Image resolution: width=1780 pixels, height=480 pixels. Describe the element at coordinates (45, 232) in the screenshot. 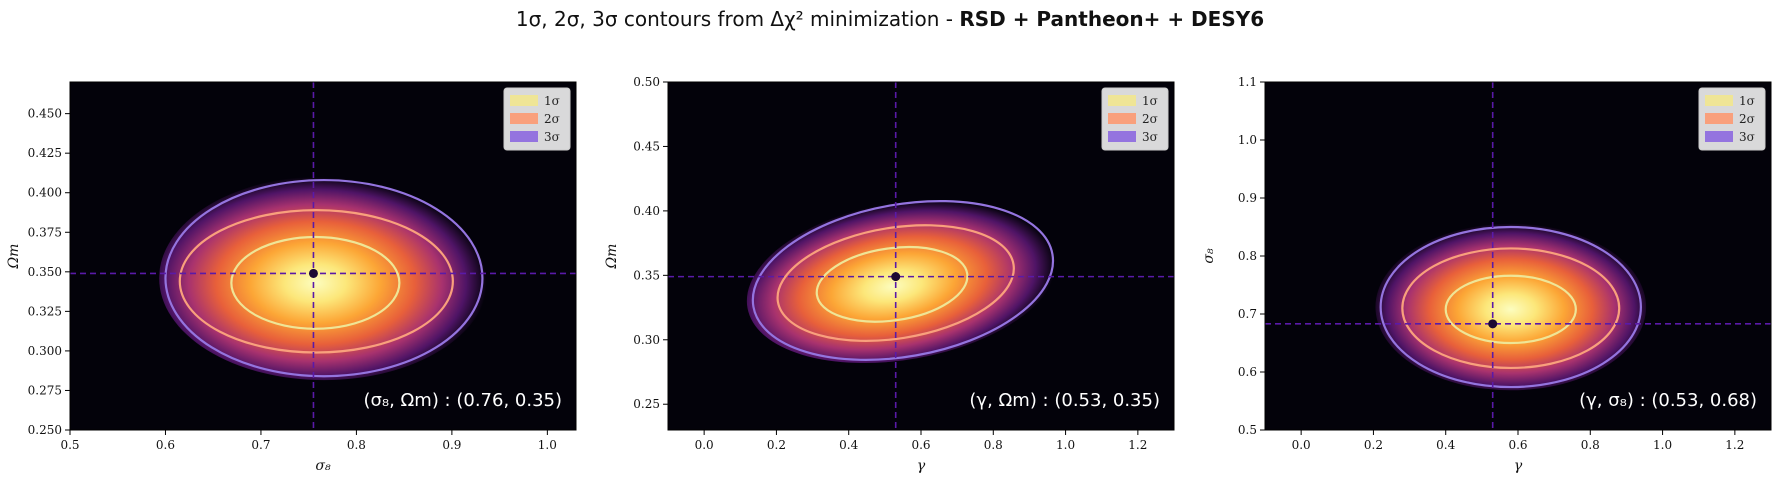

I see `y-tick-label: 0.375` at that location.